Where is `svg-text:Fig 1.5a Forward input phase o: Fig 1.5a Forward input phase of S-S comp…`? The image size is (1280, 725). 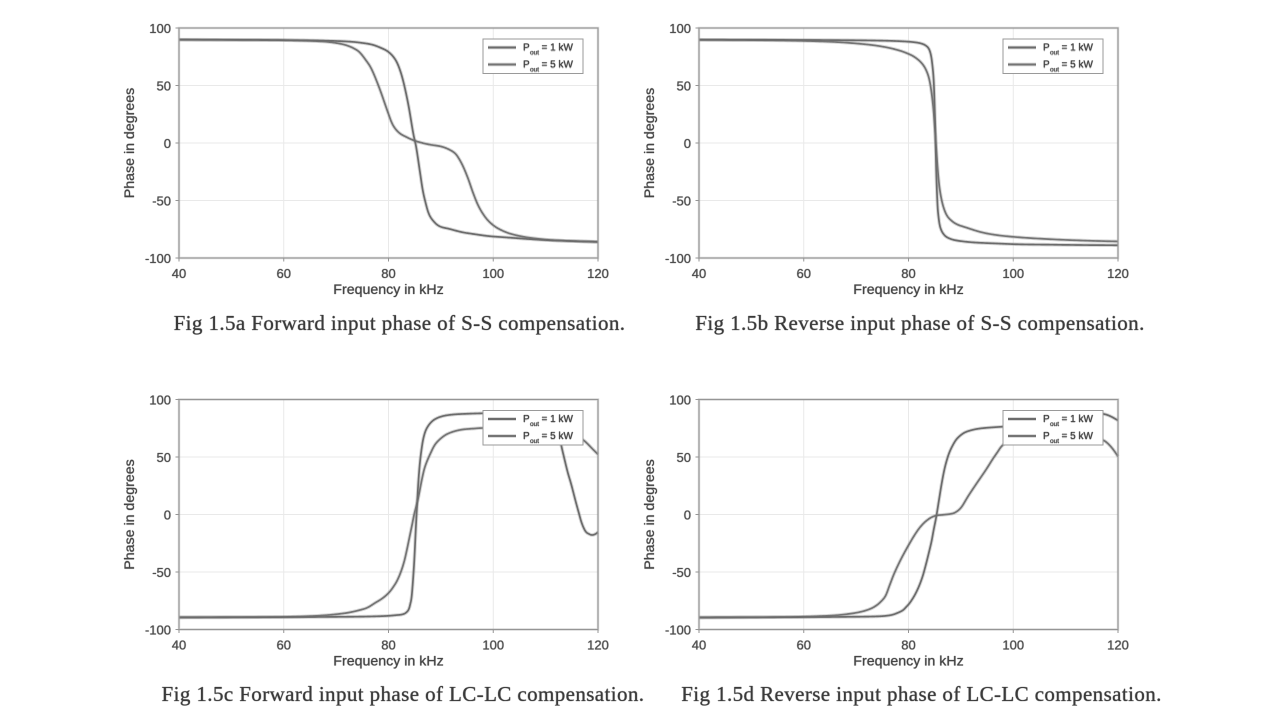
svg-text:Fig 1.5a Forward input phase o: Fig 1.5a Forward input phase of S-S comp… is located at coordinates (400, 323).